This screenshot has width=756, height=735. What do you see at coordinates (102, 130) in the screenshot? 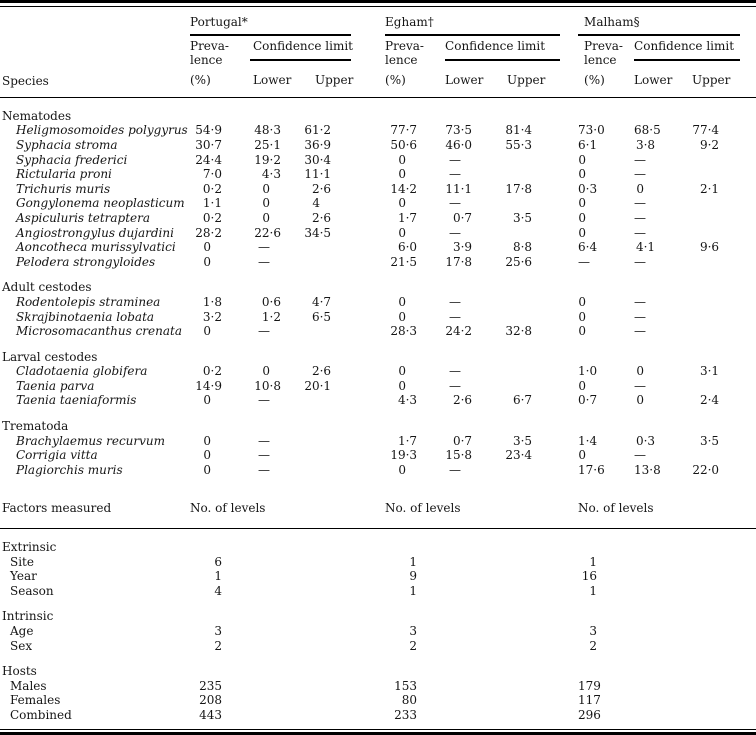
I see `species-name: Heligmosomoides polygyrus` at bounding box center [102, 130].